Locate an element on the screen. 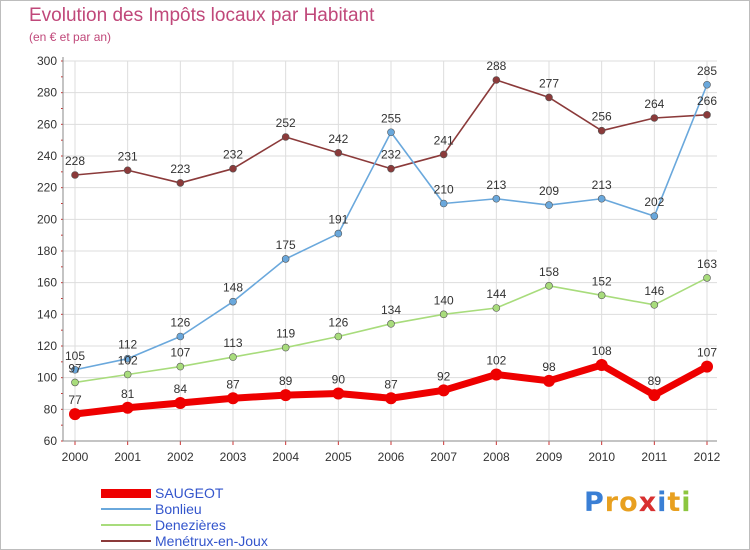 The height and width of the screenshot is (550, 750). data-label-bonlieu: 126 is located at coordinates (180, 323).